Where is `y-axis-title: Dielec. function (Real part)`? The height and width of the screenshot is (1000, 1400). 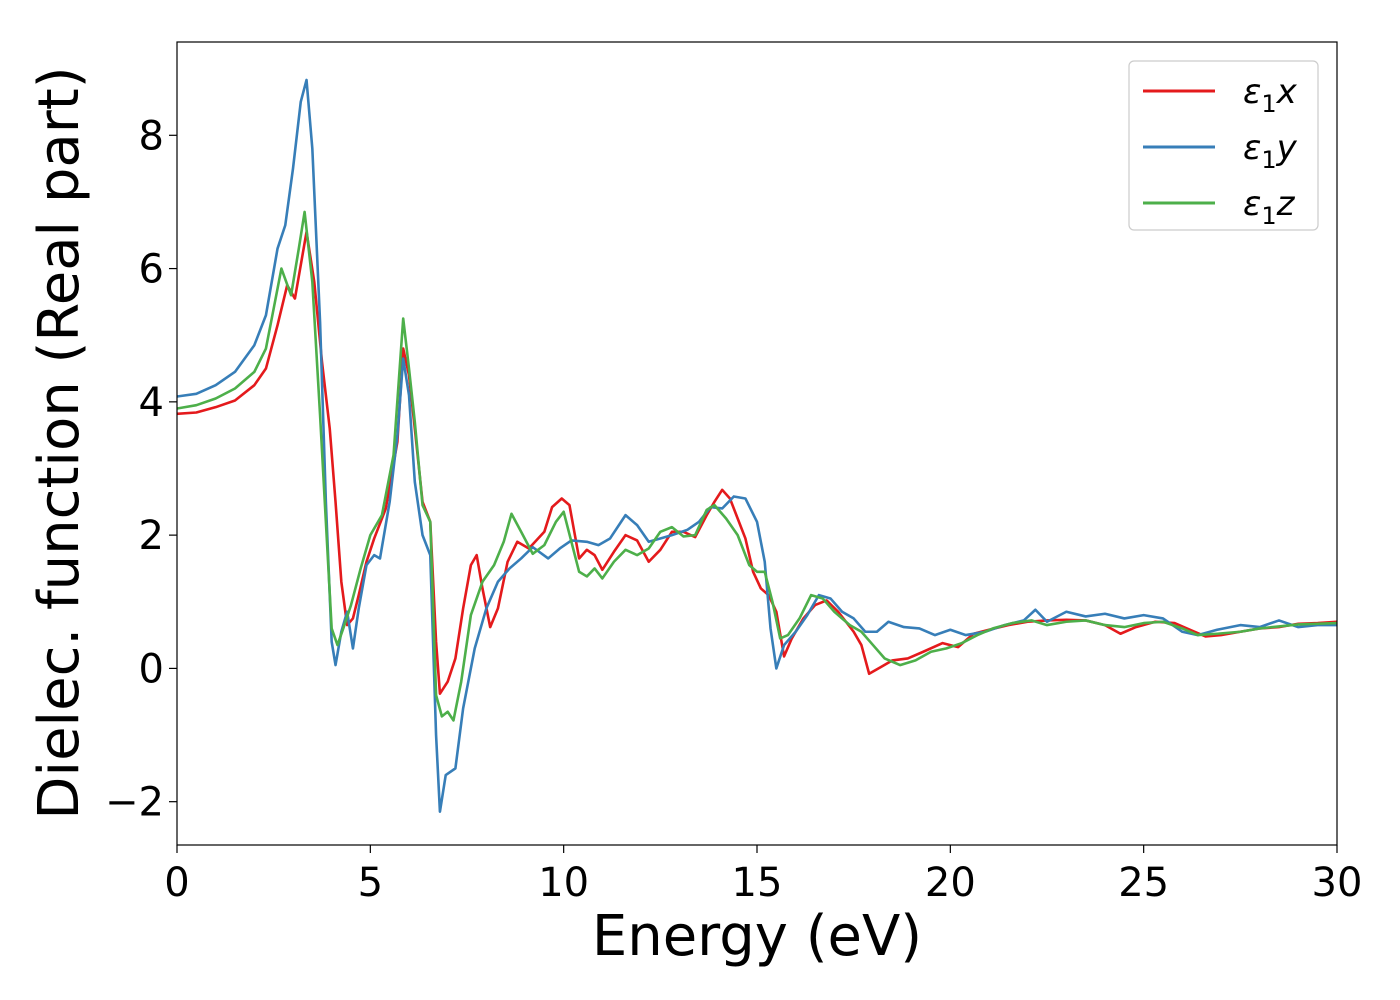
y-axis-title: Dielec. function (Real part) is located at coordinates (59, 442).